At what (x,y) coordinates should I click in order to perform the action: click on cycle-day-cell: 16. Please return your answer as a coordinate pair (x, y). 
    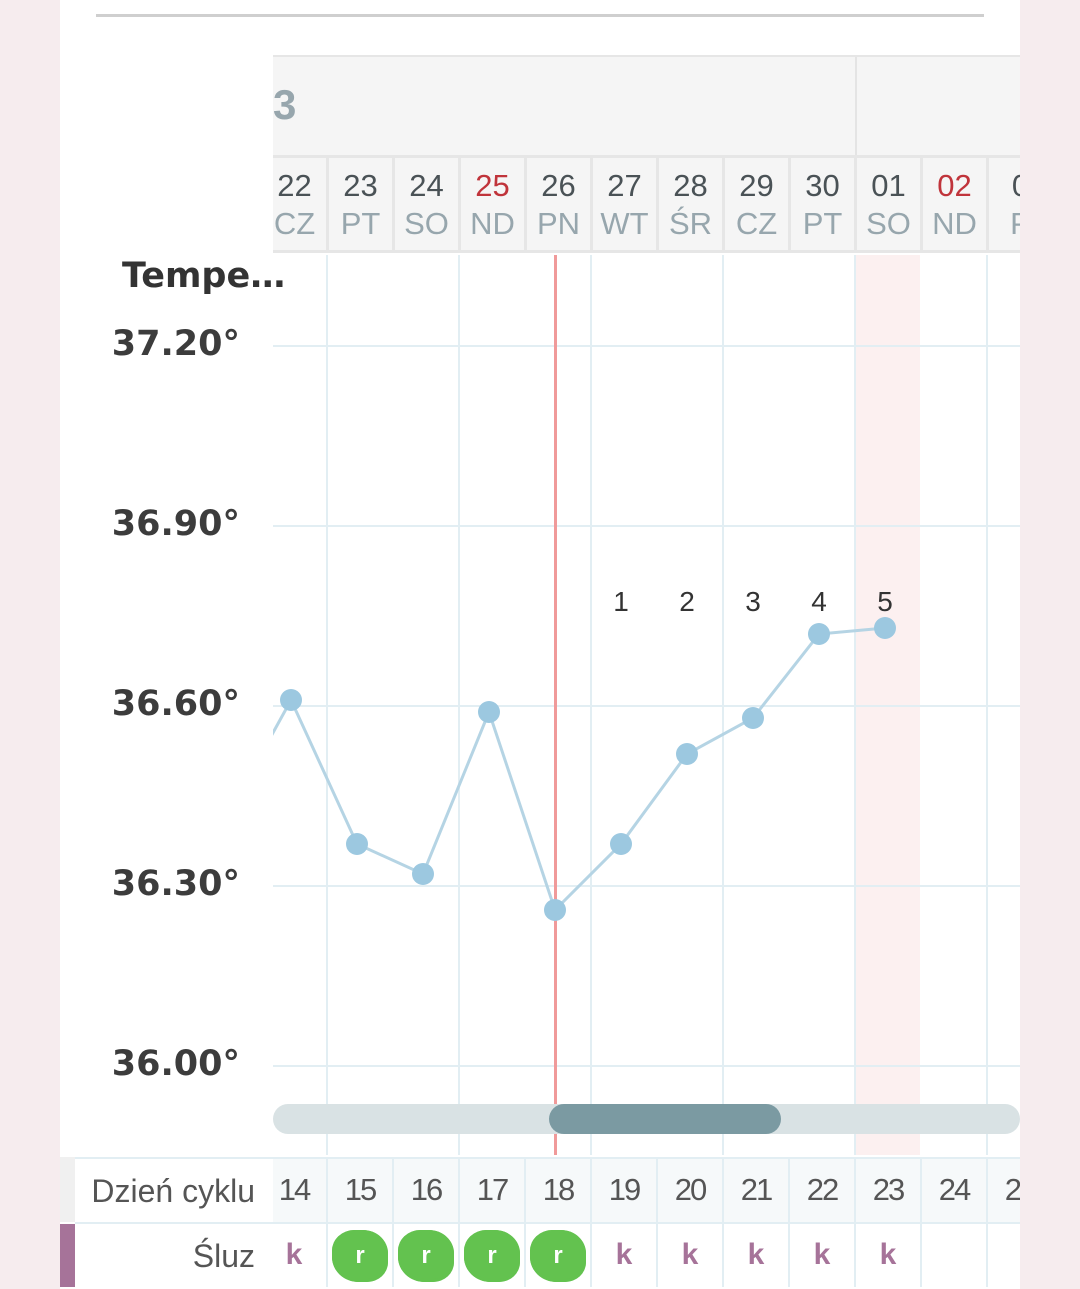
    Looking at the image, I should click on (425, 1189).